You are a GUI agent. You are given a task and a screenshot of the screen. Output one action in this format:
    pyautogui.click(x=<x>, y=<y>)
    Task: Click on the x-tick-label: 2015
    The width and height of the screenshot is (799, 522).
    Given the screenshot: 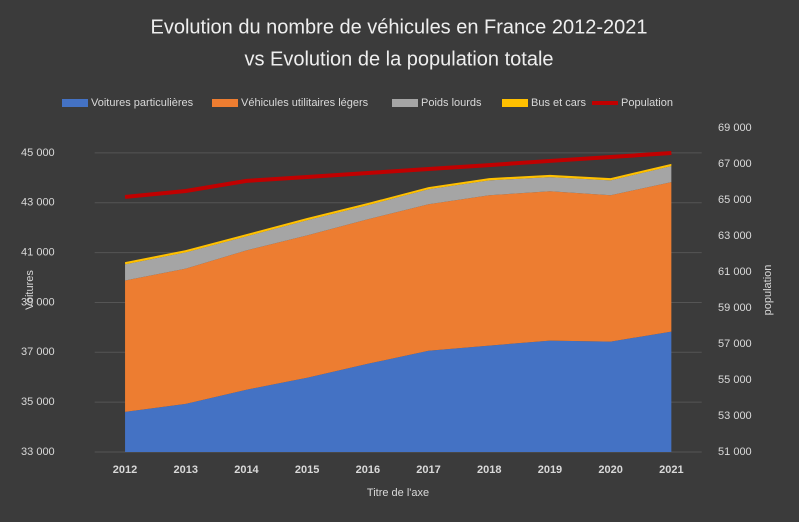 What is the action you would take?
    pyautogui.click(x=307, y=470)
    